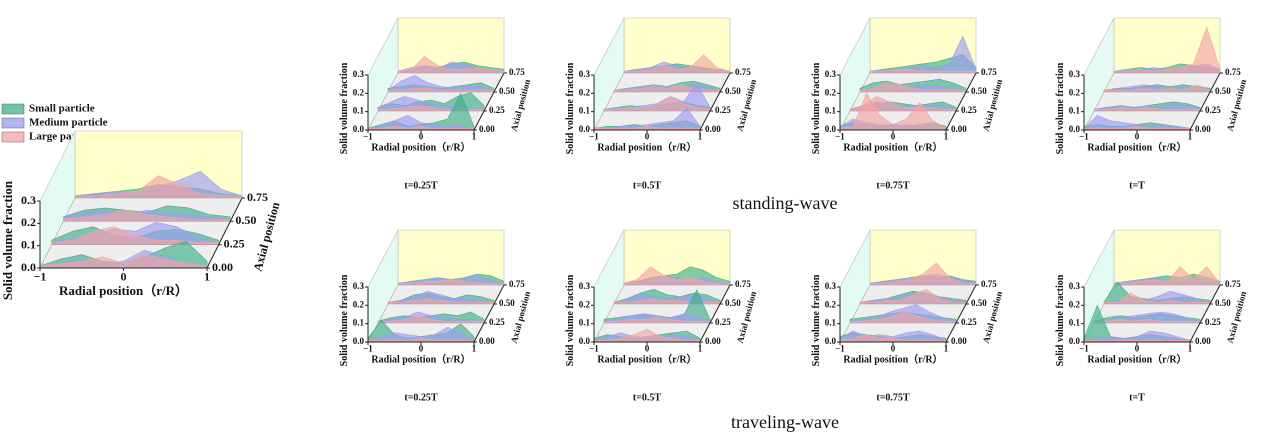  I want to click on legend-label: Medium particle, so click(68, 123).